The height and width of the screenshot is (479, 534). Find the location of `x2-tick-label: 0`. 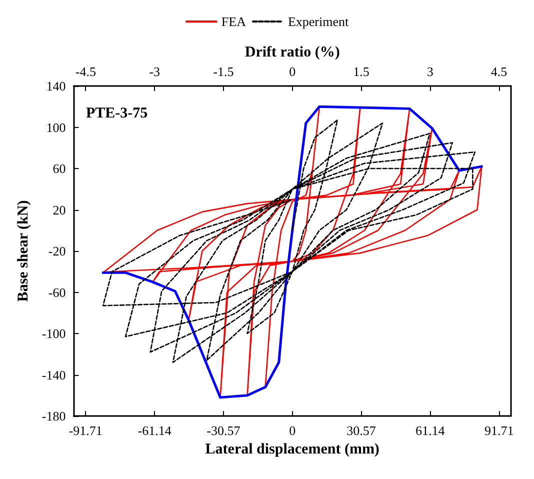

x2-tick-label: 0 is located at coordinates (292, 71).